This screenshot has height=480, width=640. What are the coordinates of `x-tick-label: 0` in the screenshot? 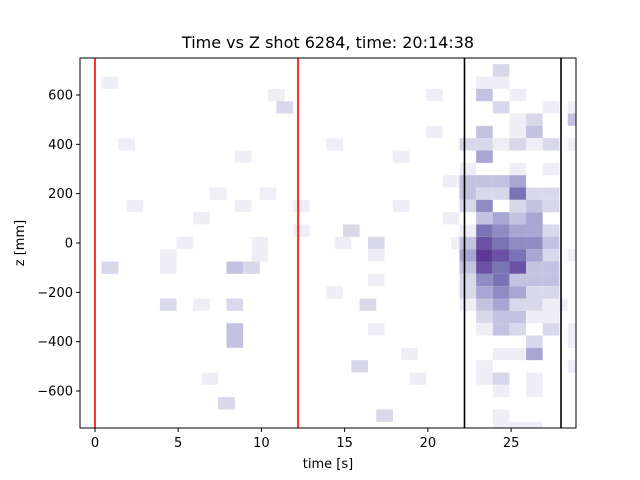 It's located at (95, 443).